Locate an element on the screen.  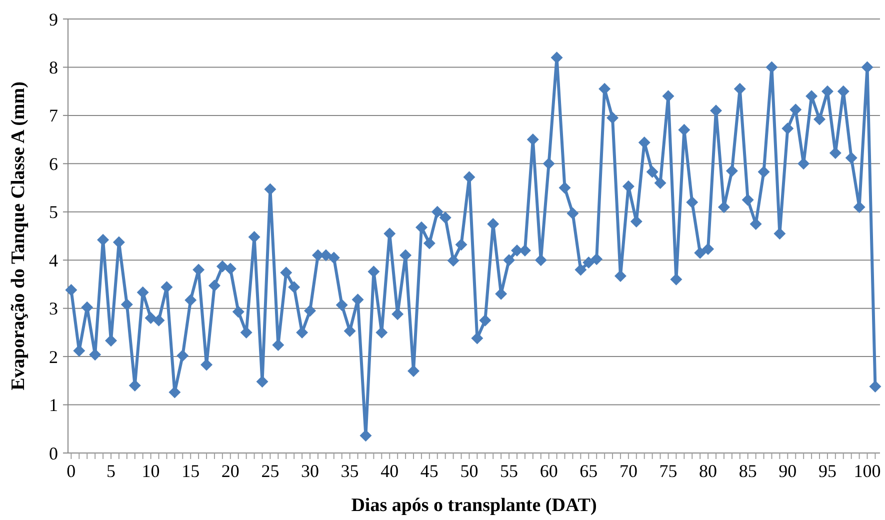
x-tick-label: 40 is located at coordinates (389, 471).